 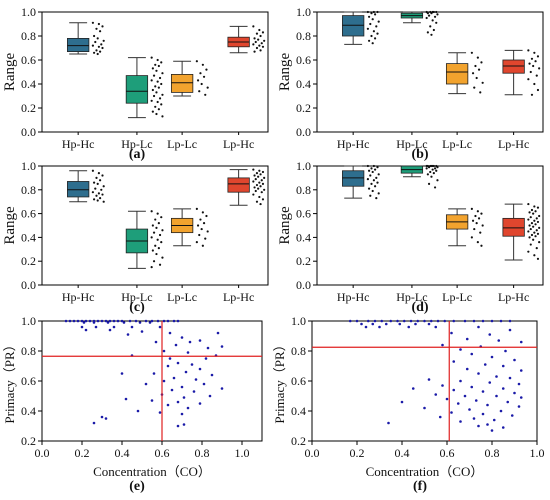 What do you see at coordinates (152, 381) in the screenshot?
I see `plot-frame` at bounding box center [152, 381].